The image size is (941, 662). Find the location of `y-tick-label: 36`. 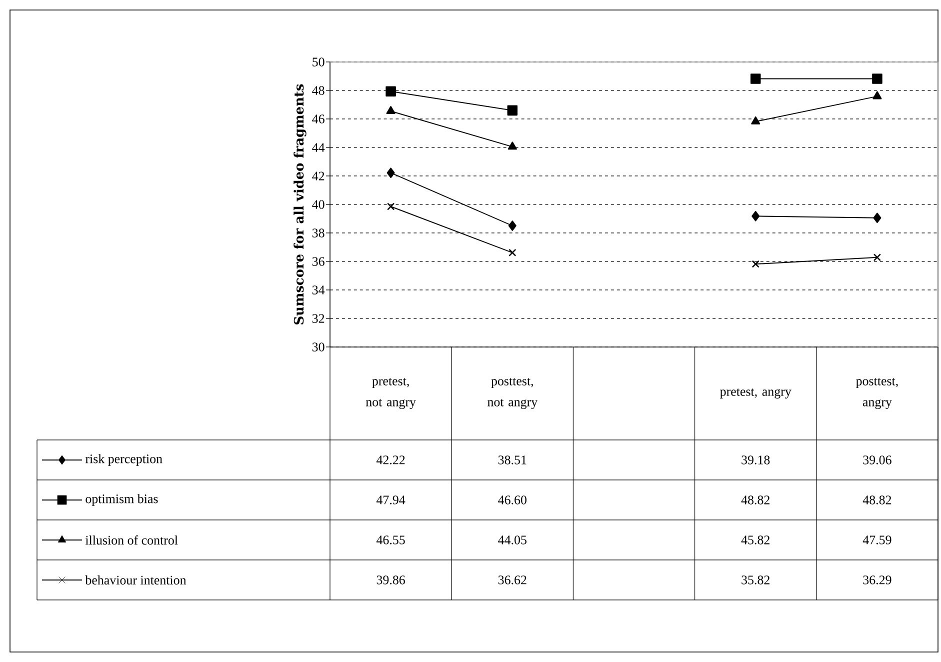

y-tick-label: 36 is located at coordinates (318, 261).